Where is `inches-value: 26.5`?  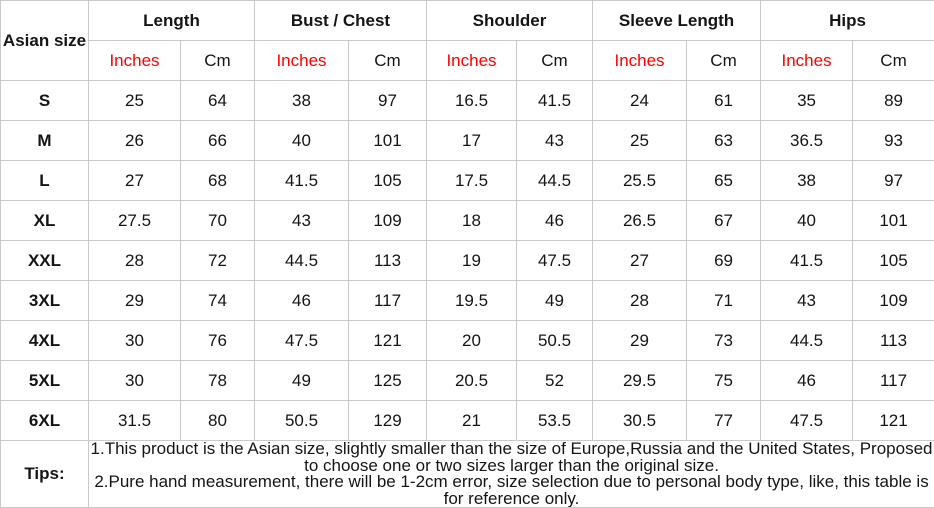 inches-value: 26.5 is located at coordinates (640, 221).